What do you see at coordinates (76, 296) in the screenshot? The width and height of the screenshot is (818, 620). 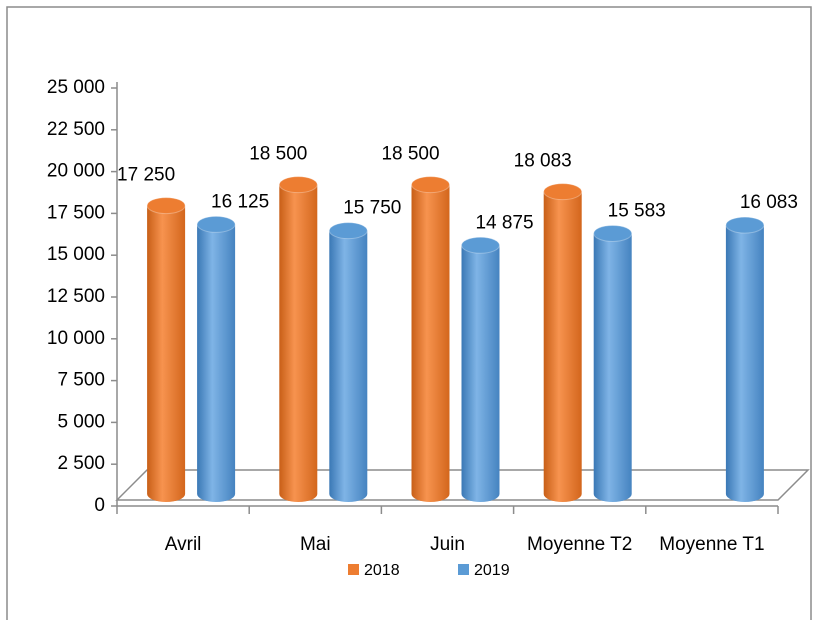 I see `y-tick-label: 12 500` at bounding box center [76, 296].